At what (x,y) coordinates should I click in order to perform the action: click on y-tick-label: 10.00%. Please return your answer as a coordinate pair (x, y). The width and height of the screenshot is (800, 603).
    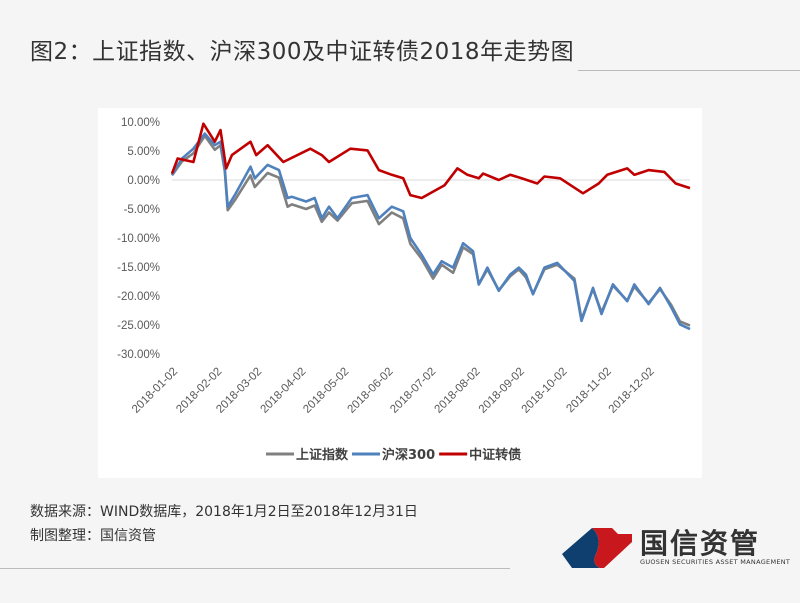
    Looking at the image, I should click on (140, 123).